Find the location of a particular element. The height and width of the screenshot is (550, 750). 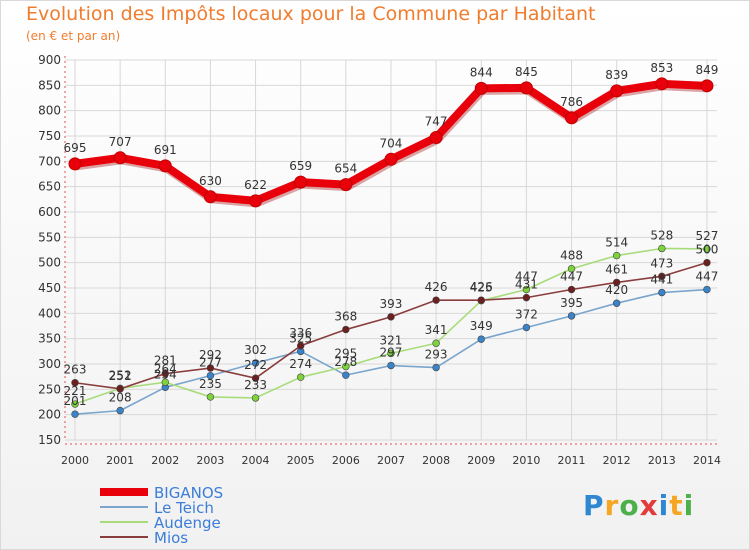

logo-letter: i is located at coordinates (689, 505).